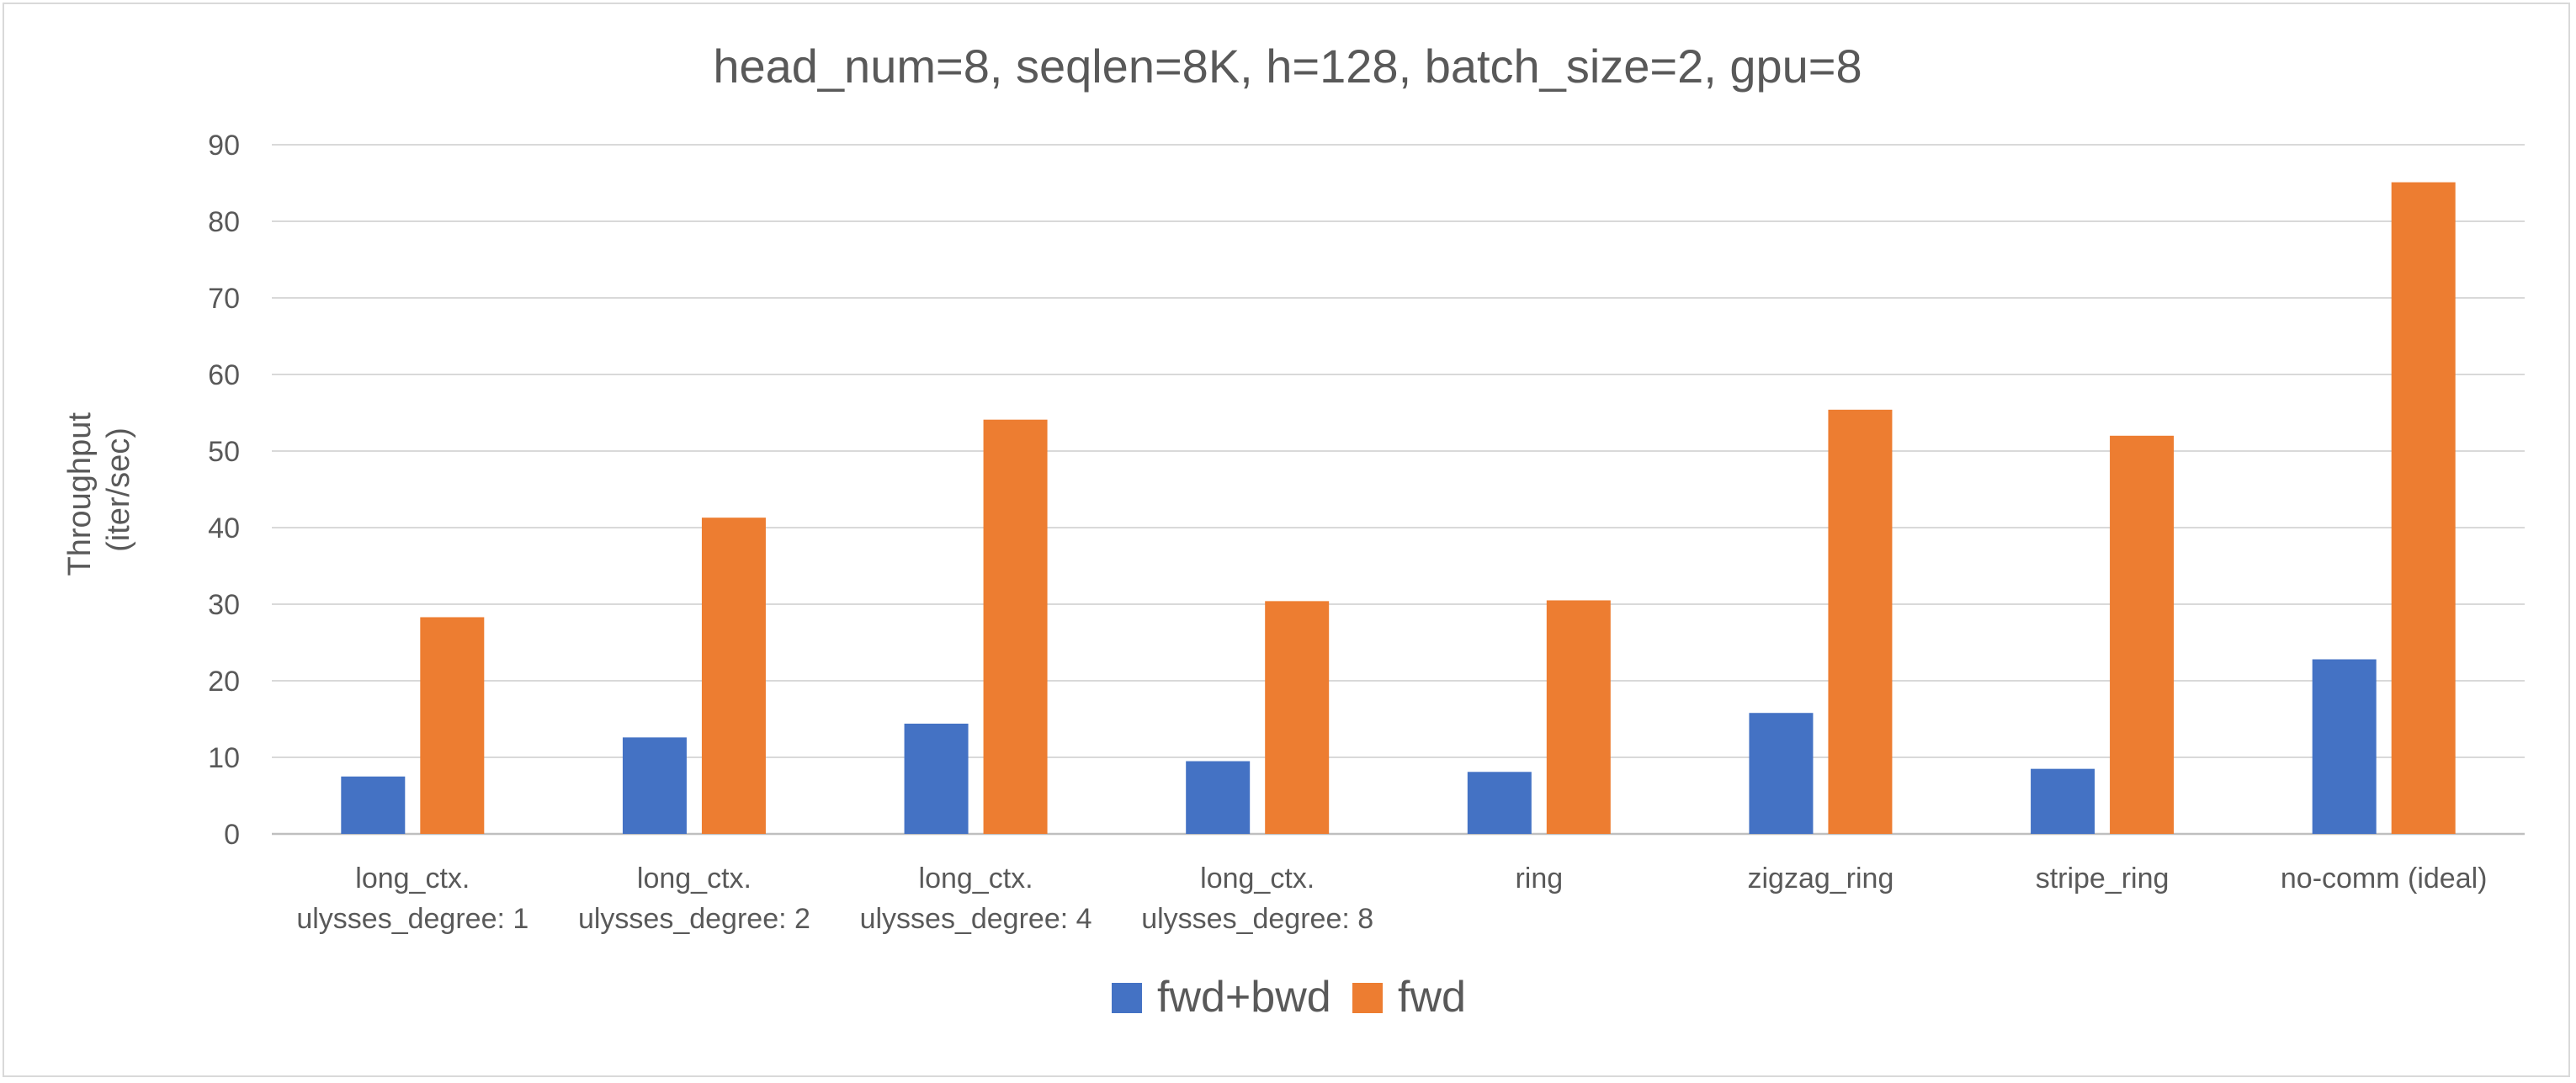 The height and width of the screenshot is (1083, 2576). Describe the element at coordinates (224, 299) in the screenshot. I see `y-tick-label: 70` at that location.